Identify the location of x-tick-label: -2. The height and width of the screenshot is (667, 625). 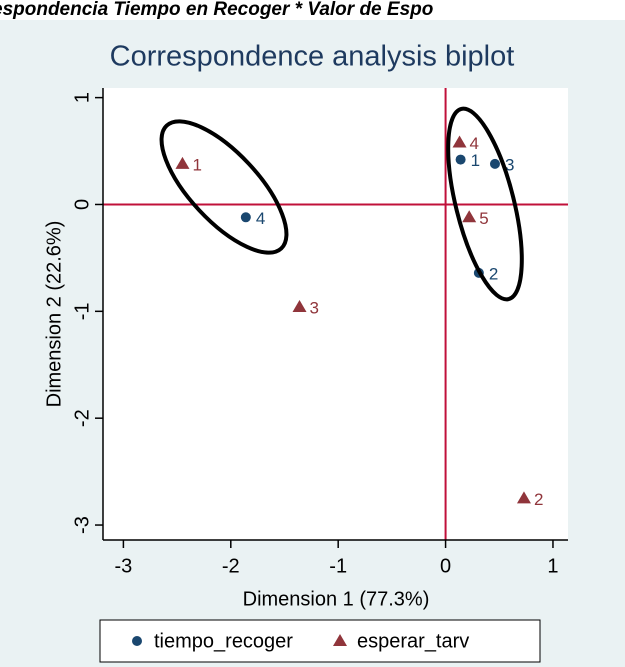
(231, 566).